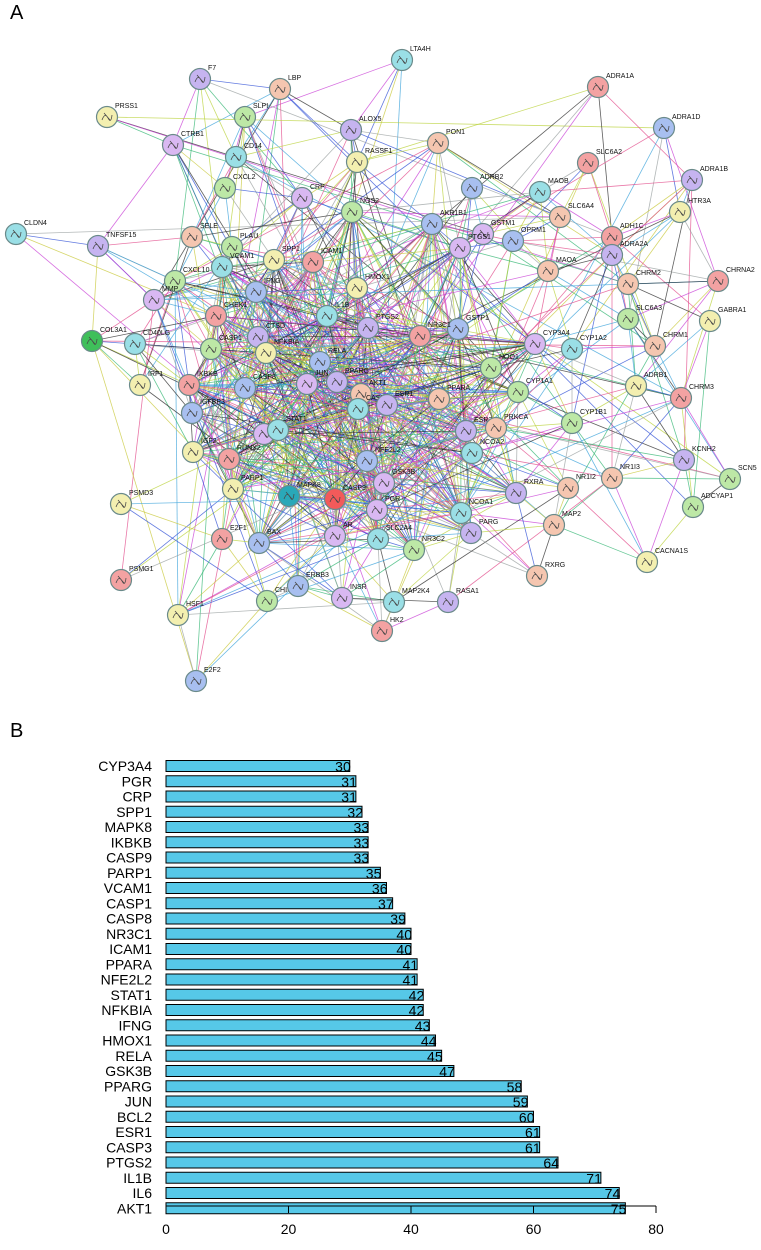  I want to click on network-node: F7, so click(202, 78).